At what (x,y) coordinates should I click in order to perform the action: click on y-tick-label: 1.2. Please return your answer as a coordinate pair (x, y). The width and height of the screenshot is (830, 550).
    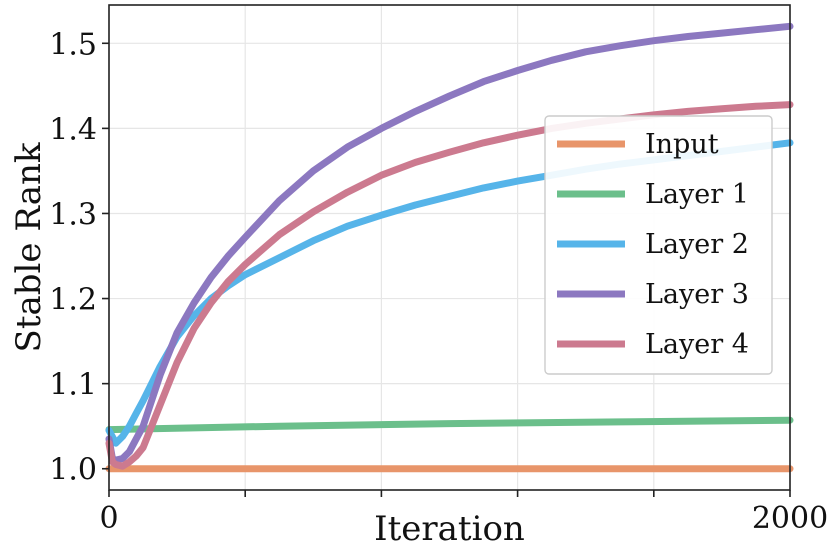
    Looking at the image, I should click on (73, 300).